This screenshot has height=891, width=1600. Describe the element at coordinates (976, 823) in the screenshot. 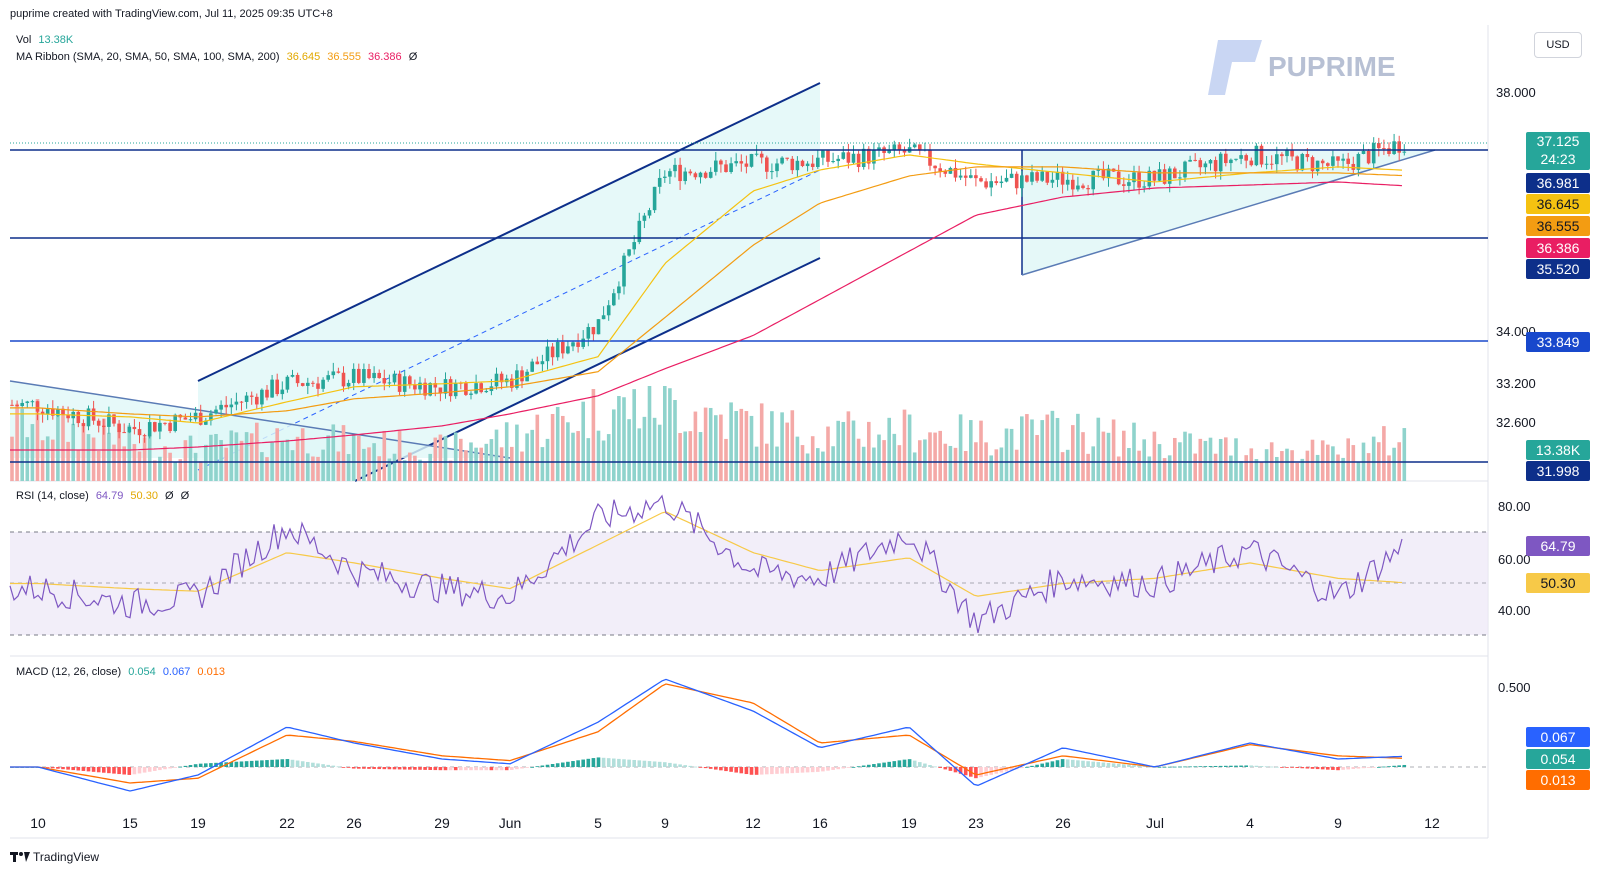

I see `time-axis-label: 23` at that location.